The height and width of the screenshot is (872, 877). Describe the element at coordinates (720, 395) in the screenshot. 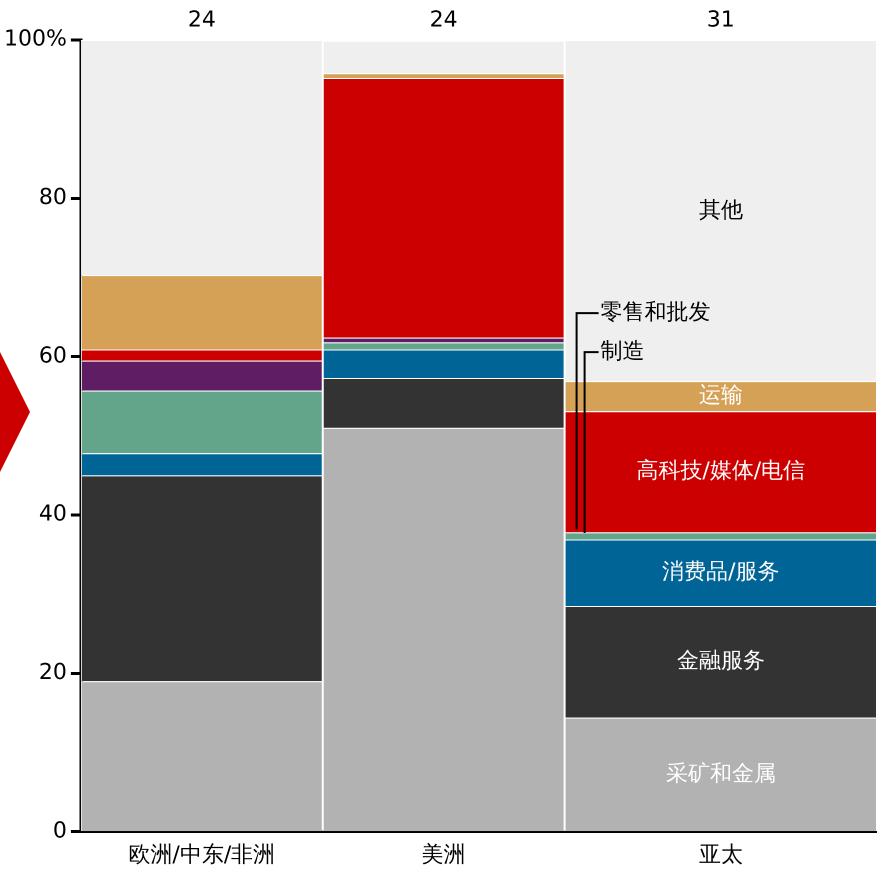

I see `series-label: 运输` at that location.